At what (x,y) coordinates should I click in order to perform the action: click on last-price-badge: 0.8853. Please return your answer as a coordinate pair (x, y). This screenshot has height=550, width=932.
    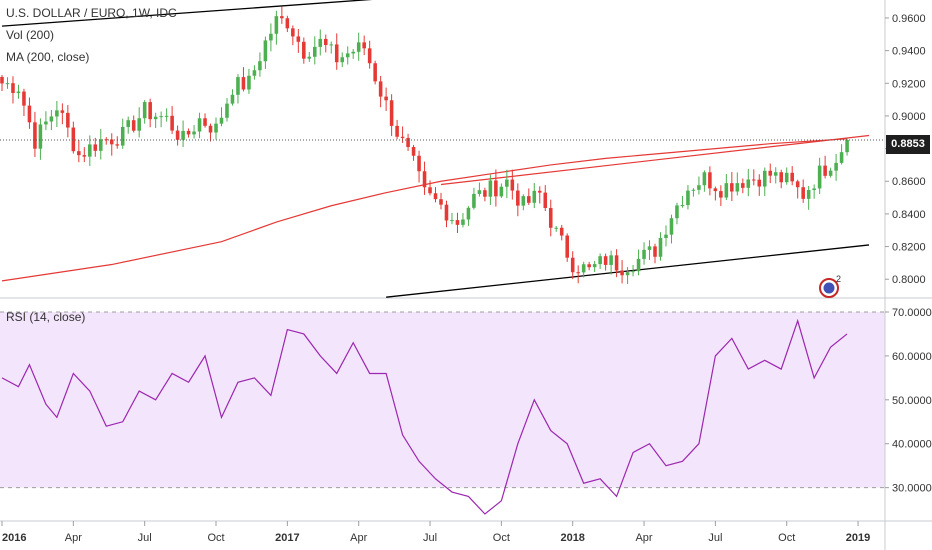
    Looking at the image, I should click on (908, 144).